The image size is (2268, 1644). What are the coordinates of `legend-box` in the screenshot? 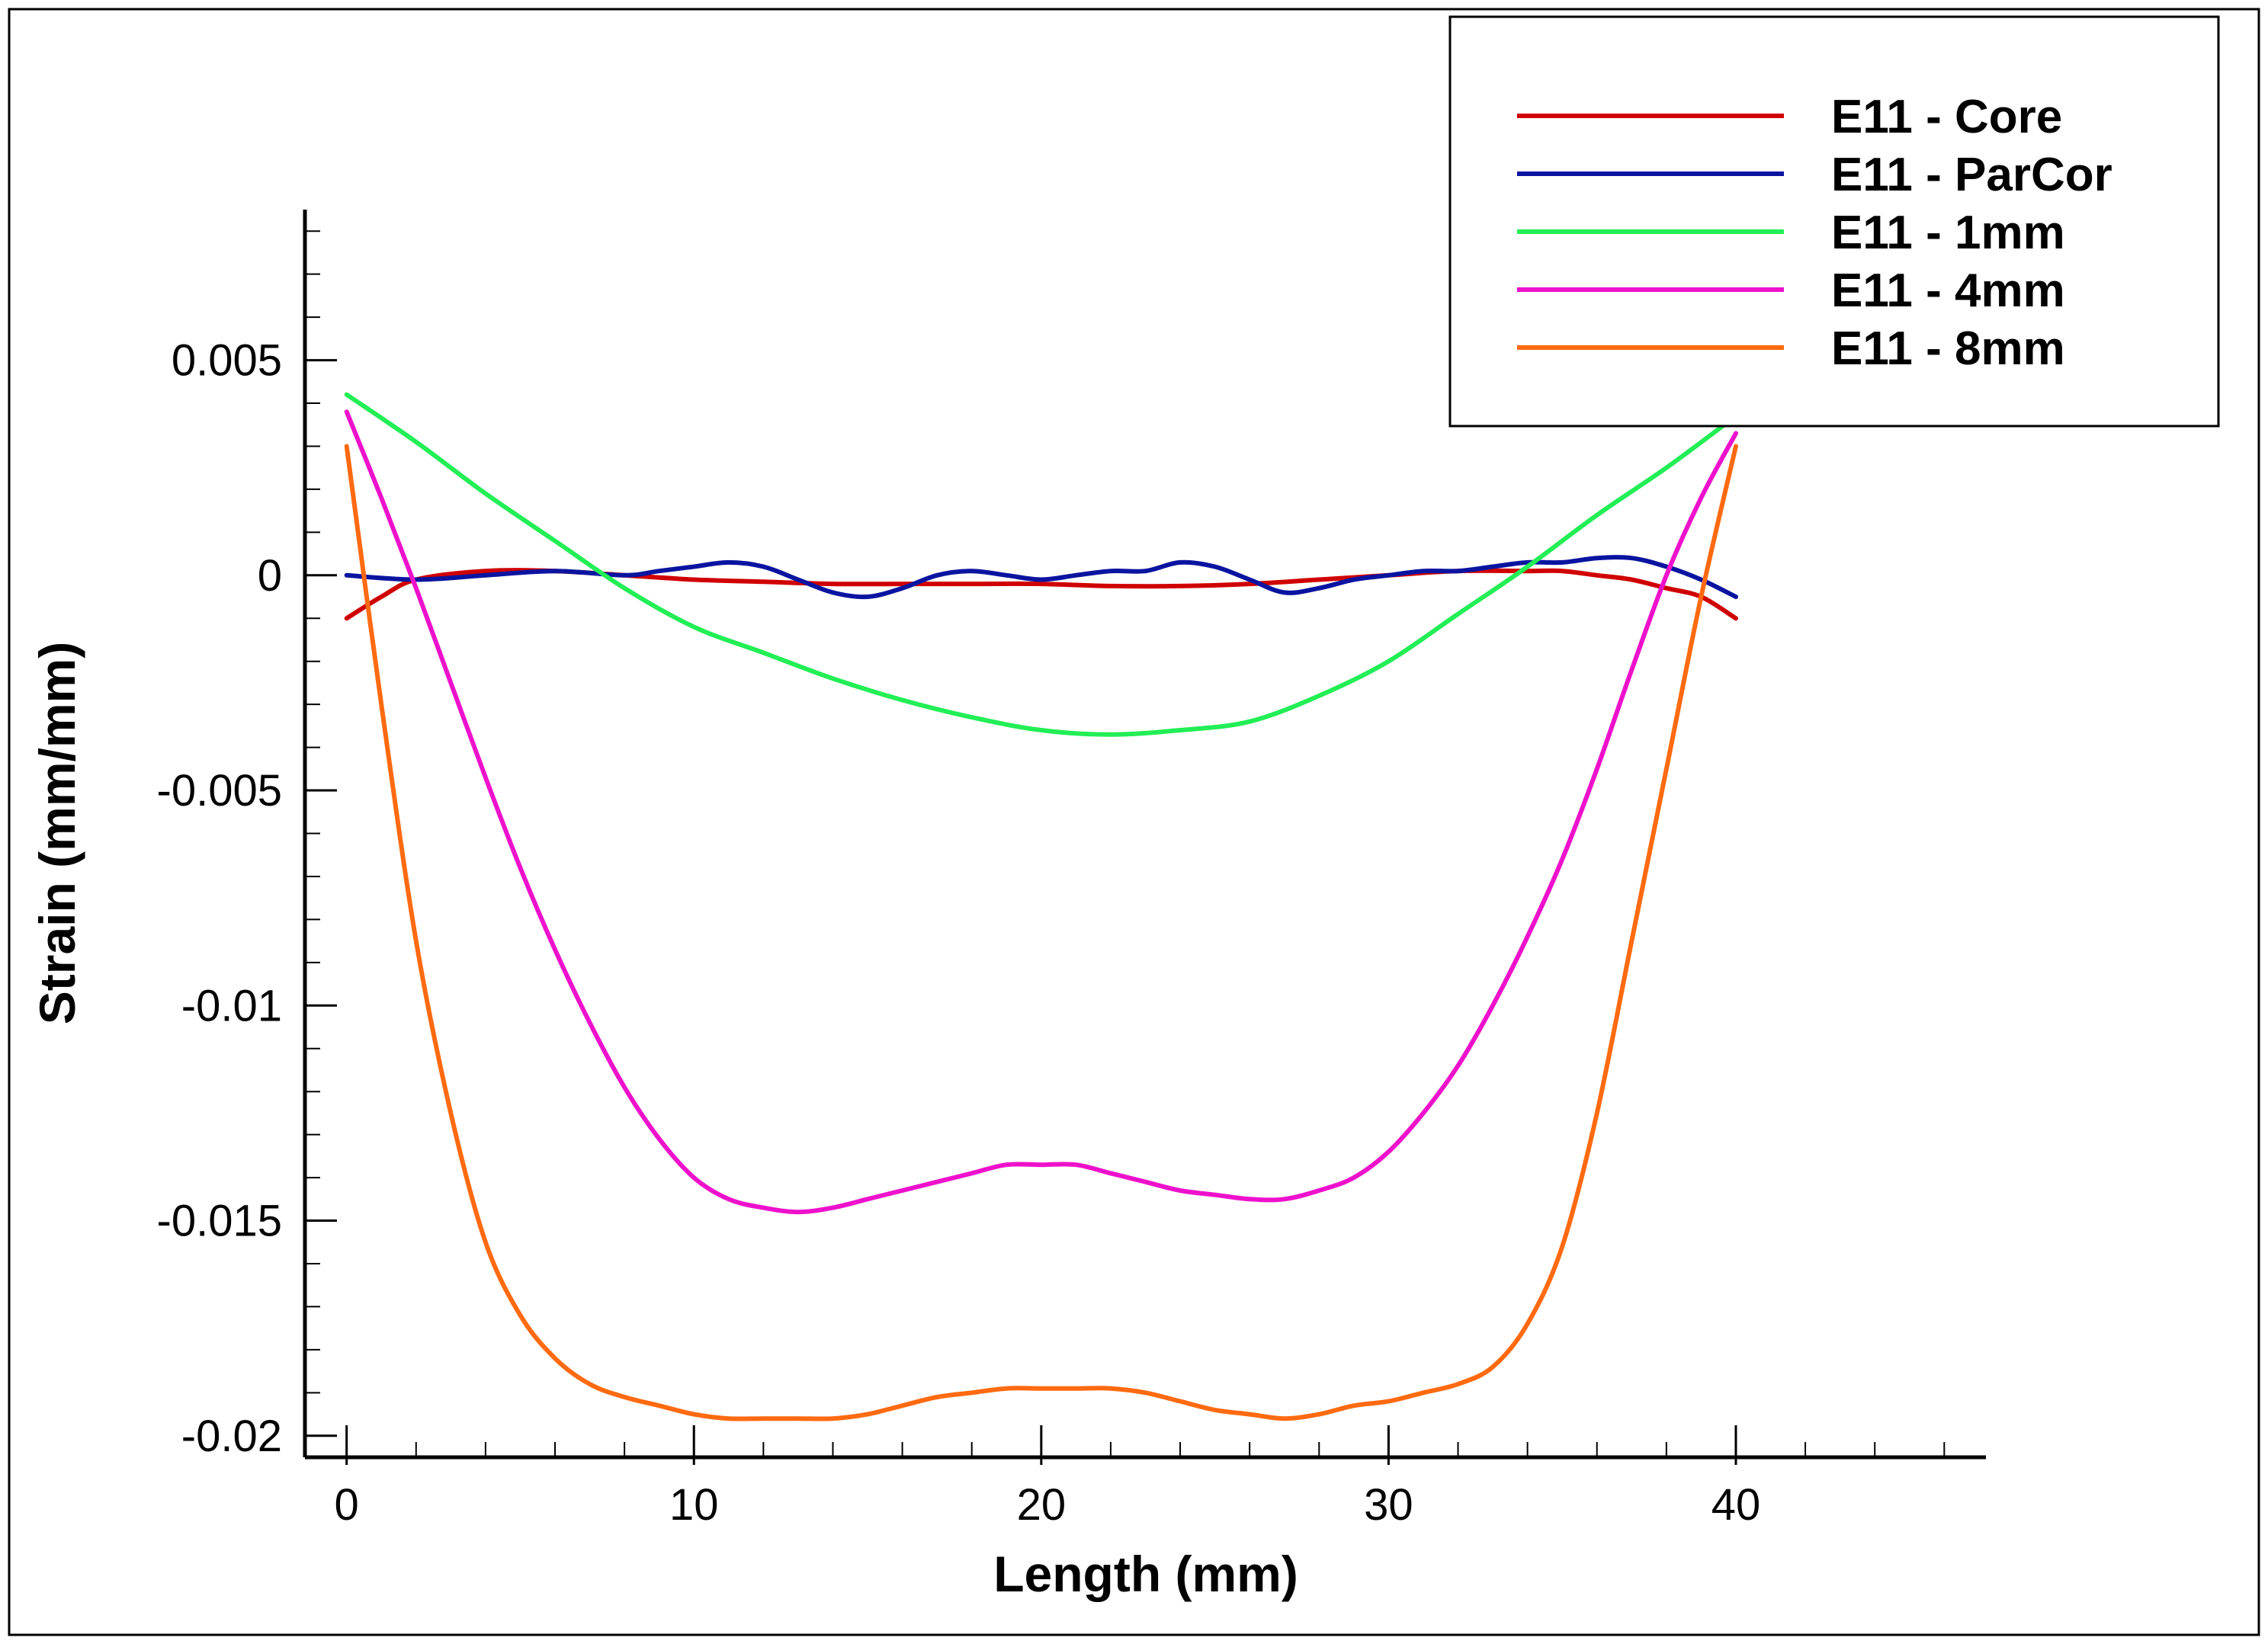 It's located at (1834, 222).